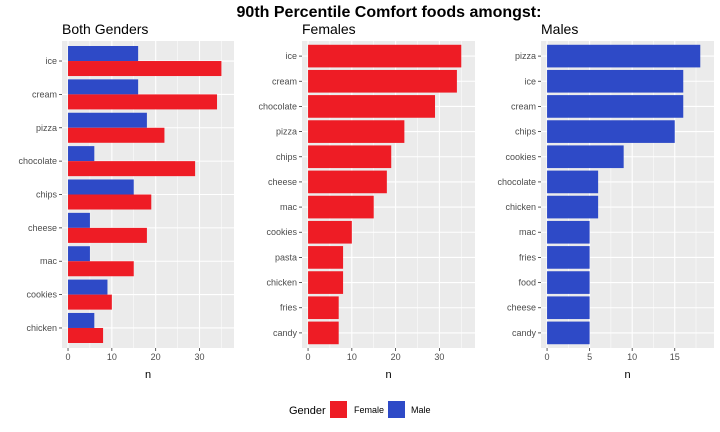 The height and width of the screenshot is (432, 720). I want to click on bar-male-food, so click(568, 282).